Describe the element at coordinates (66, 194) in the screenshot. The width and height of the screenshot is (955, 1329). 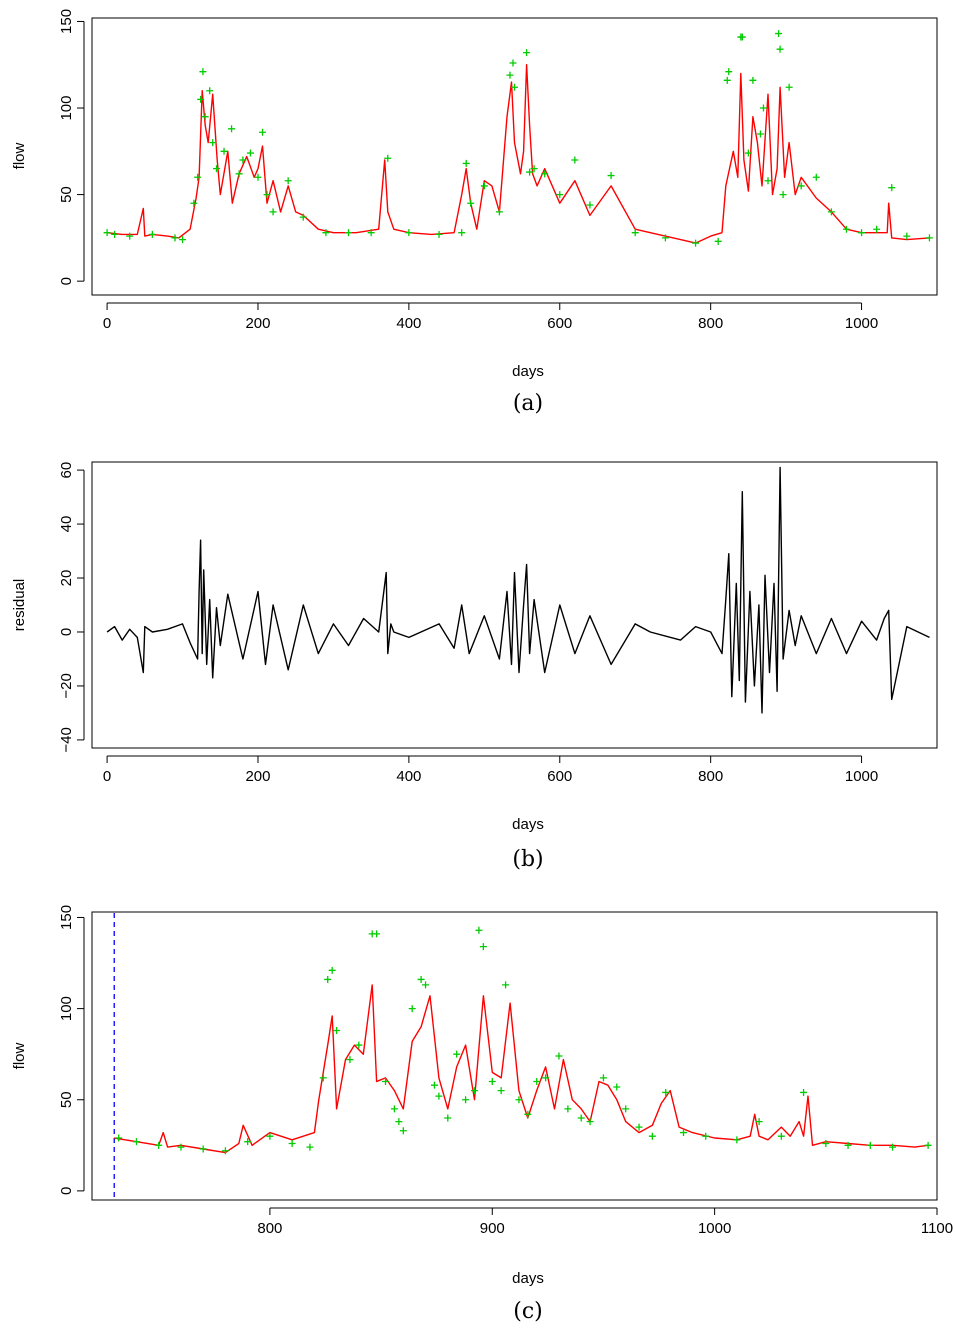
I see `y-tick-label-a: 50` at that location.